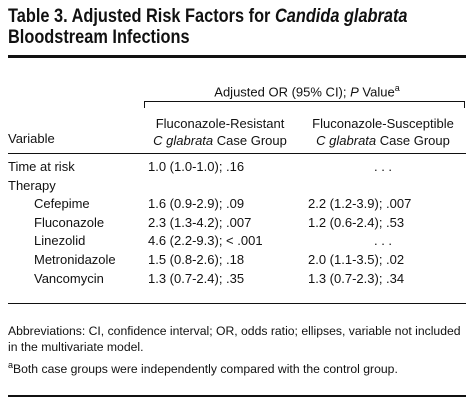 The width and height of the screenshot is (474, 400). What do you see at coordinates (250, 140) in the screenshot?
I see `column-header-resistant-rest: Case Group` at bounding box center [250, 140].